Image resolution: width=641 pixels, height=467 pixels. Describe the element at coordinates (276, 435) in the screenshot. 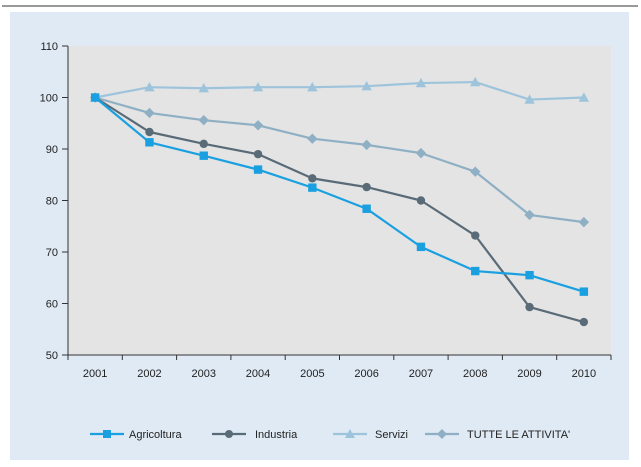

I see `legend-label: Industria` at that location.